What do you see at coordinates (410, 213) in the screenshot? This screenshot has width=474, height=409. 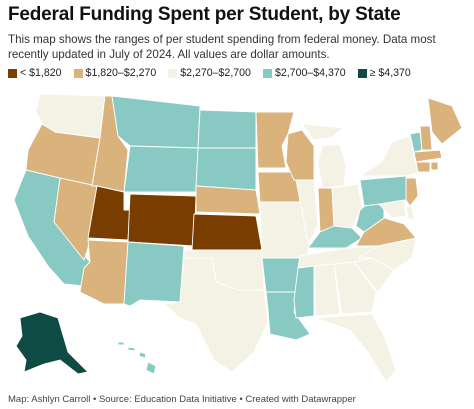 I see `state-de` at bounding box center [410, 213].